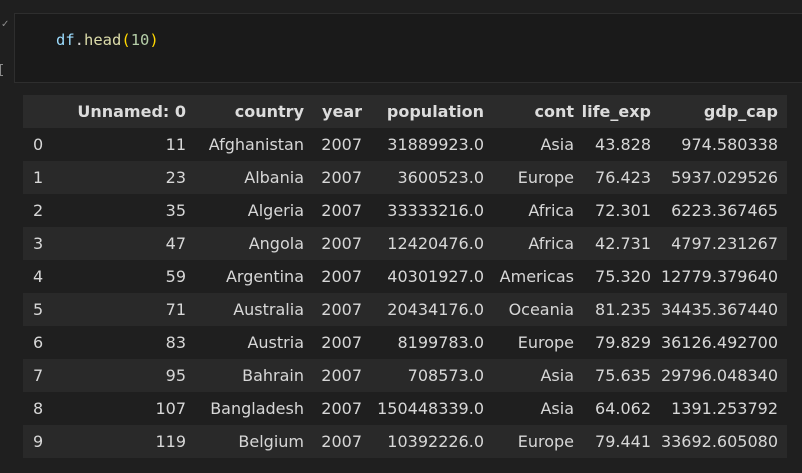  What do you see at coordinates (425, 309) in the screenshot?
I see `table-cell: 20434176.0` at bounding box center [425, 309].